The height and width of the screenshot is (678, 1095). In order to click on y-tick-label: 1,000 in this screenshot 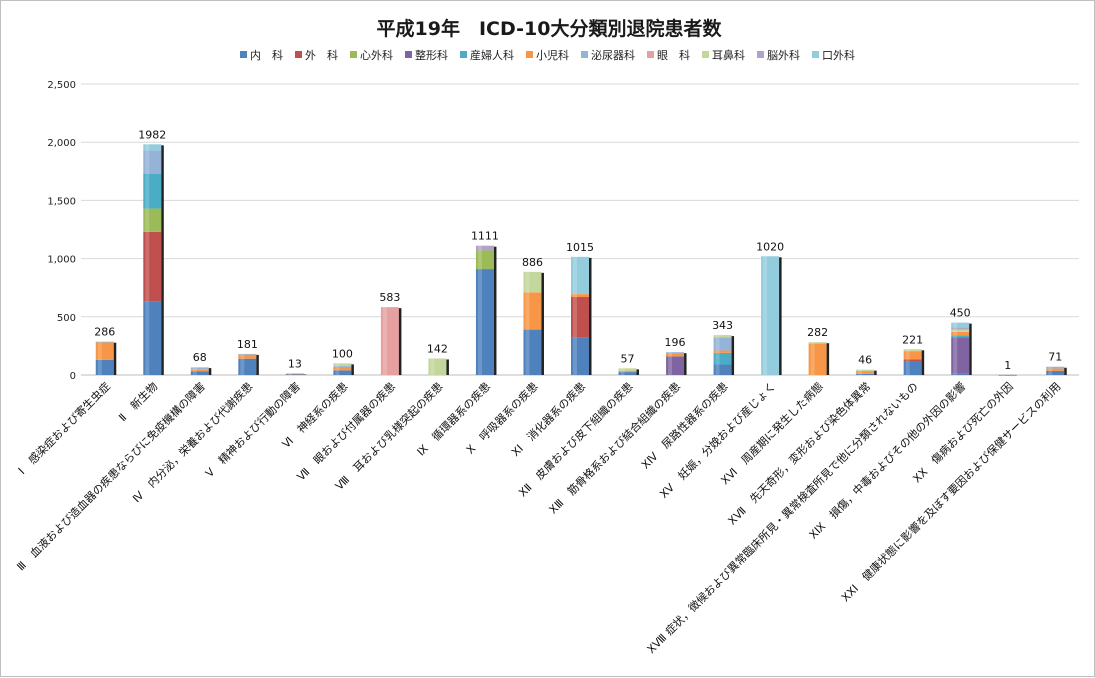, I will do `click(61, 260)`.